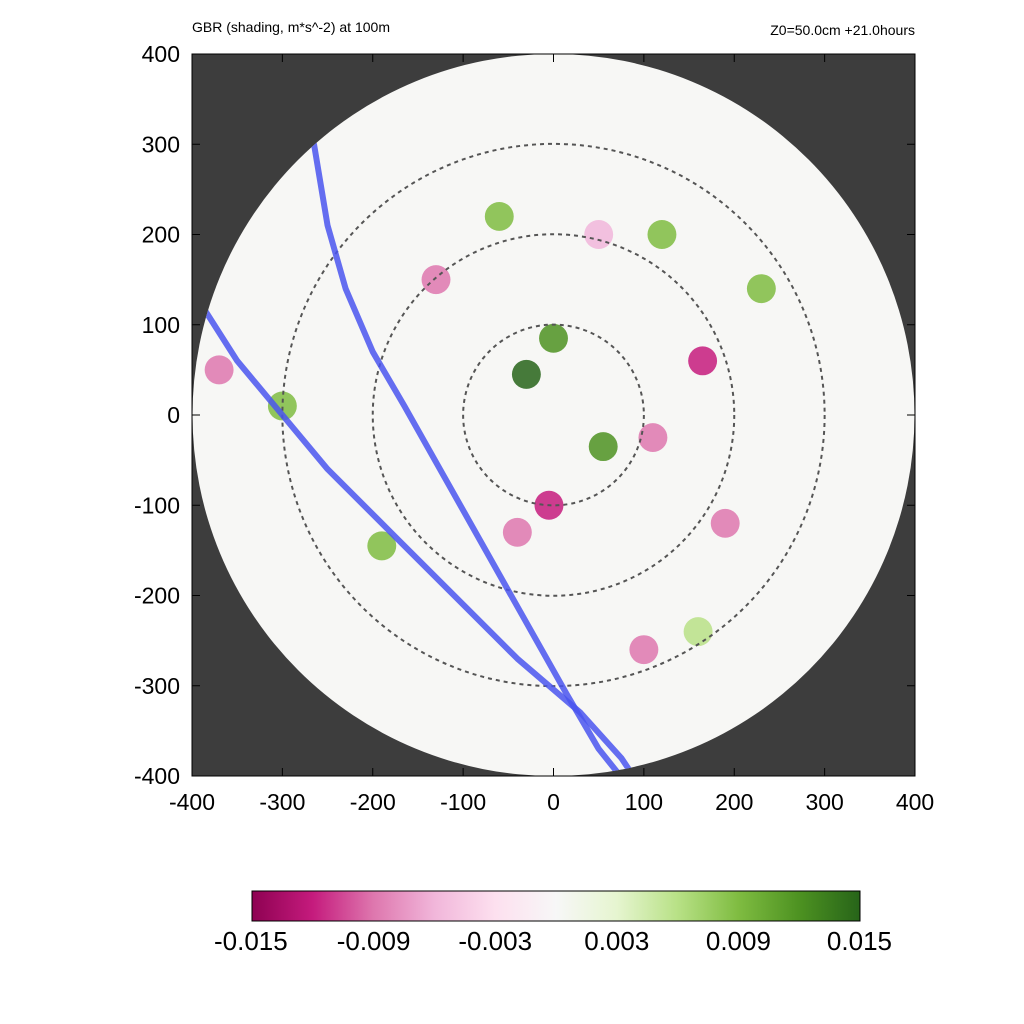  What do you see at coordinates (157, 686) in the screenshot?
I see `y-tick-label: -300` at bounding box center [157, 686].